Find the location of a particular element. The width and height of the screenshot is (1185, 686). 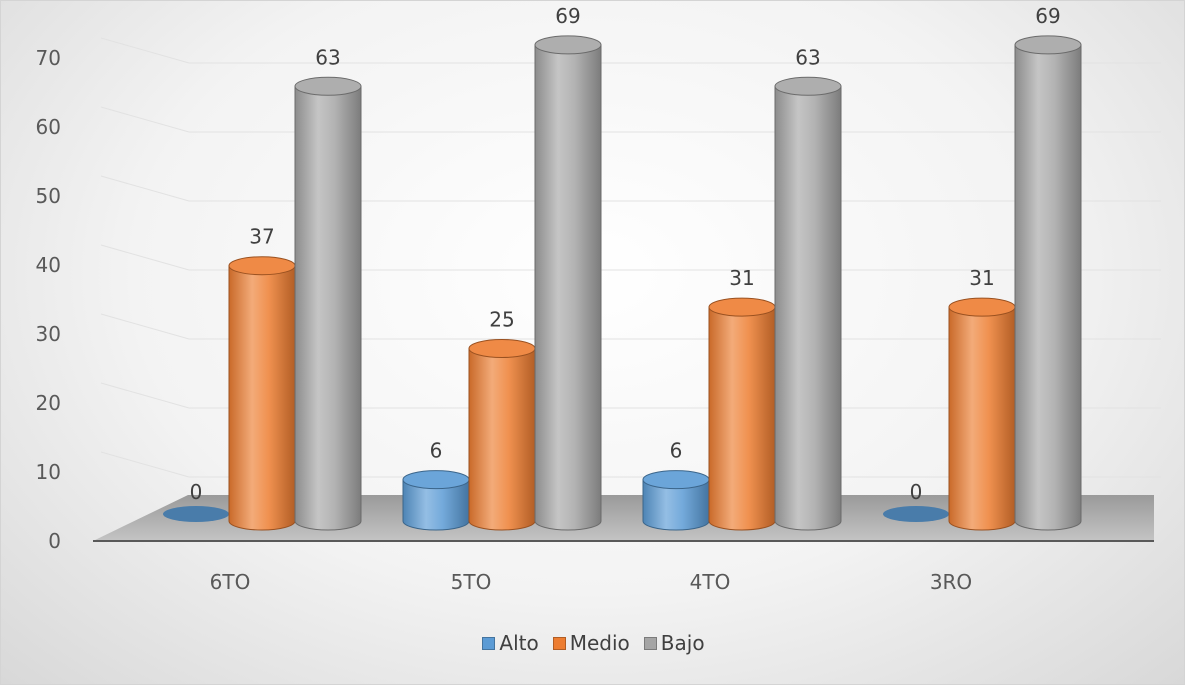

bar-alto-4to is located at coordinates (676, 500).